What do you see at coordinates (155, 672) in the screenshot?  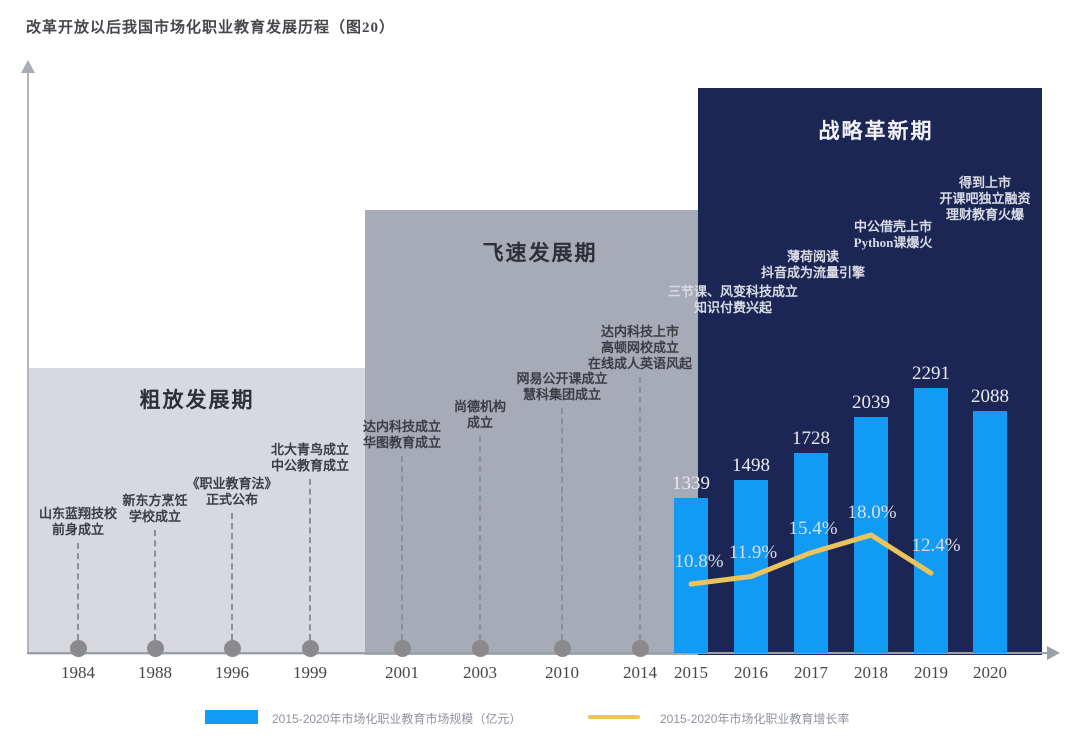 I see `year-label: 1988` at bounding box center [155, 672].